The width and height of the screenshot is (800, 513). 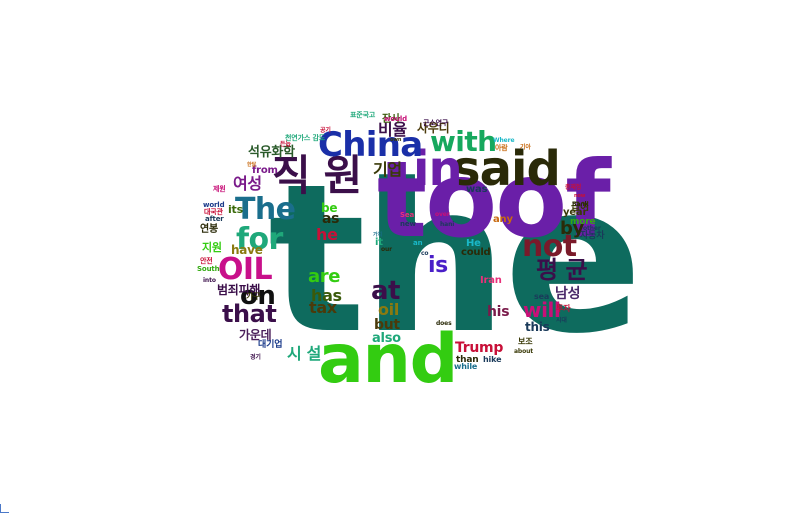 What do you see at coordinates (549, 246) in the screenshot?
I see `word-not: not` at bounding box center [549, 246].